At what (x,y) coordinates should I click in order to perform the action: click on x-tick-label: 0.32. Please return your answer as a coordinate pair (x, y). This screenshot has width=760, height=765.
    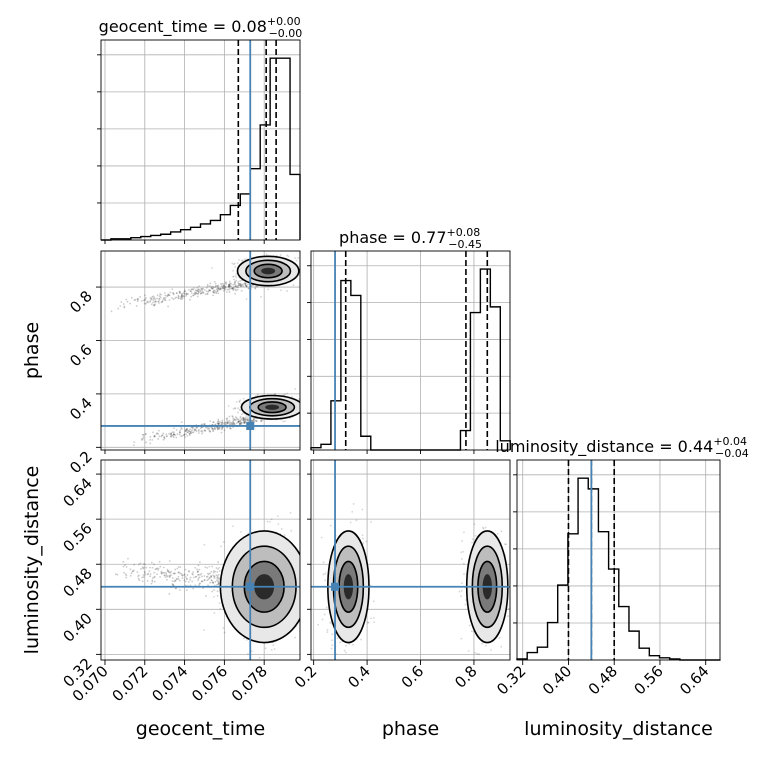
    Looking at the image, I should click on (511, 680).